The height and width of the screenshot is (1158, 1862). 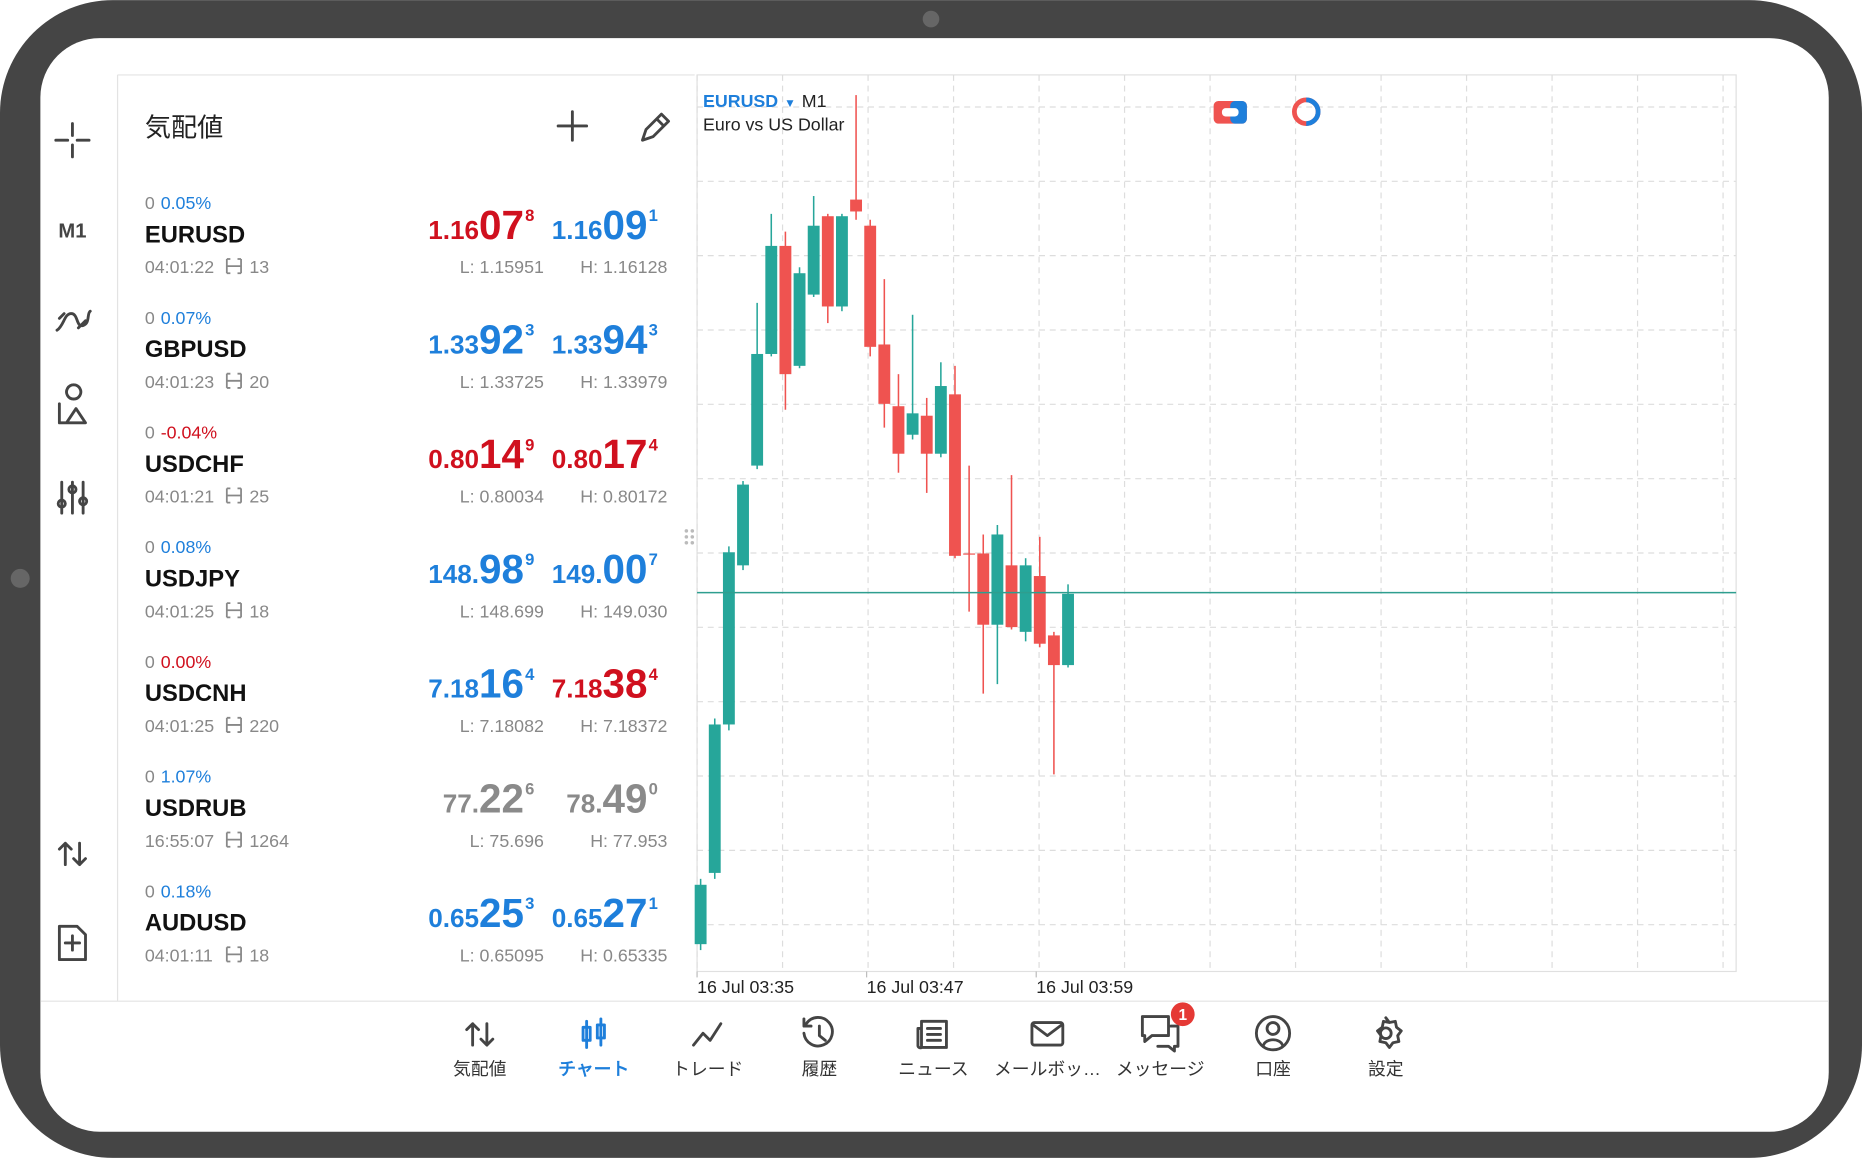 What do you see at coordinates (480, 1069) in the screenshot?
I see `nav-label: 気配値` at bounding box center [480, 1069].